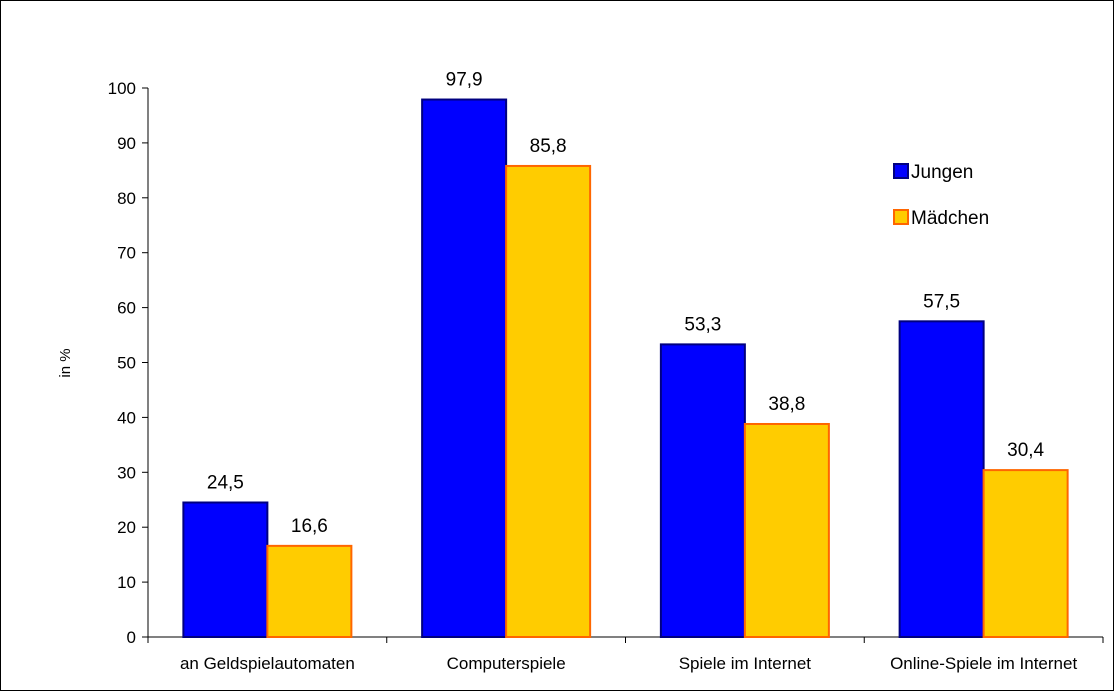  I want to click on y-tick-label: 90, so click(126, 143).